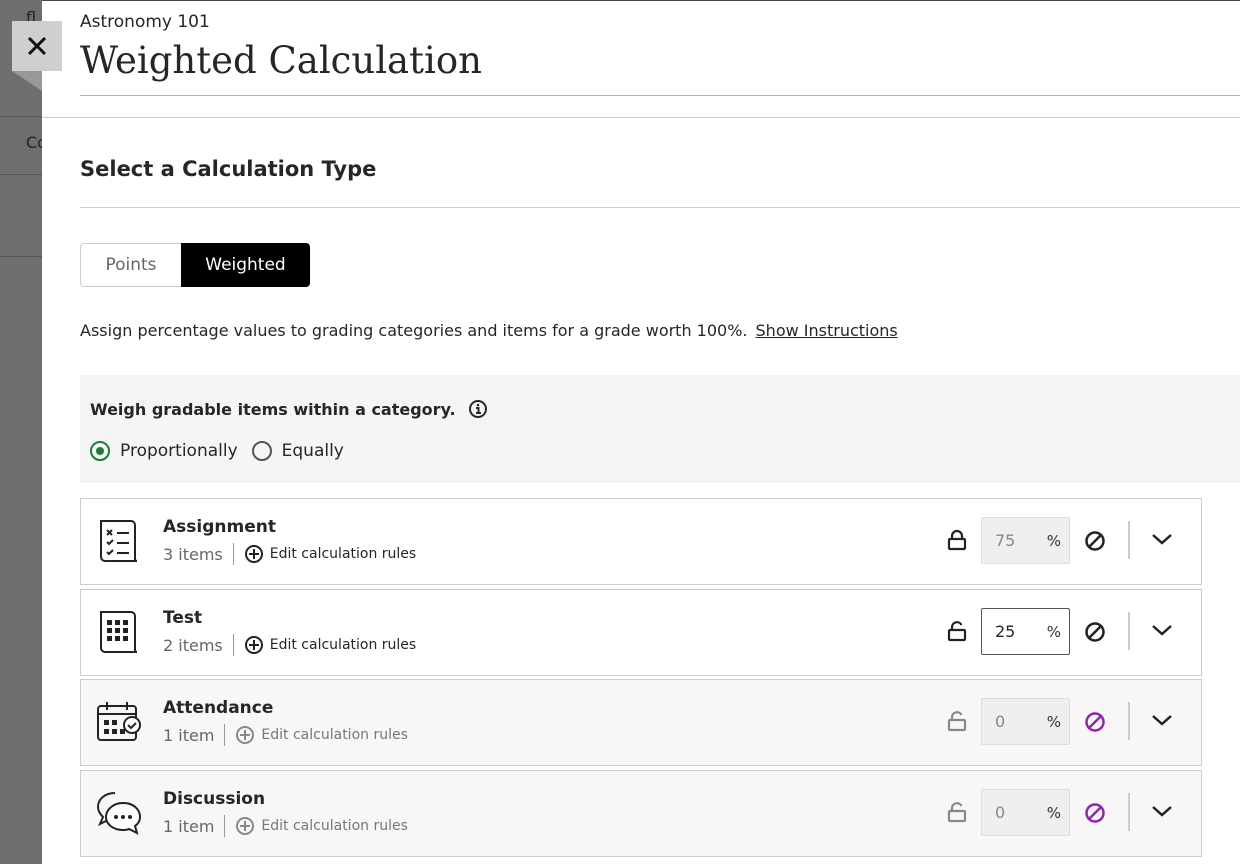 The width and height of the screenshot is (1240, 864). Describe the element at coordinates (119, 543) in the screenshot. I see `assignment-checklist-icon` at that location.